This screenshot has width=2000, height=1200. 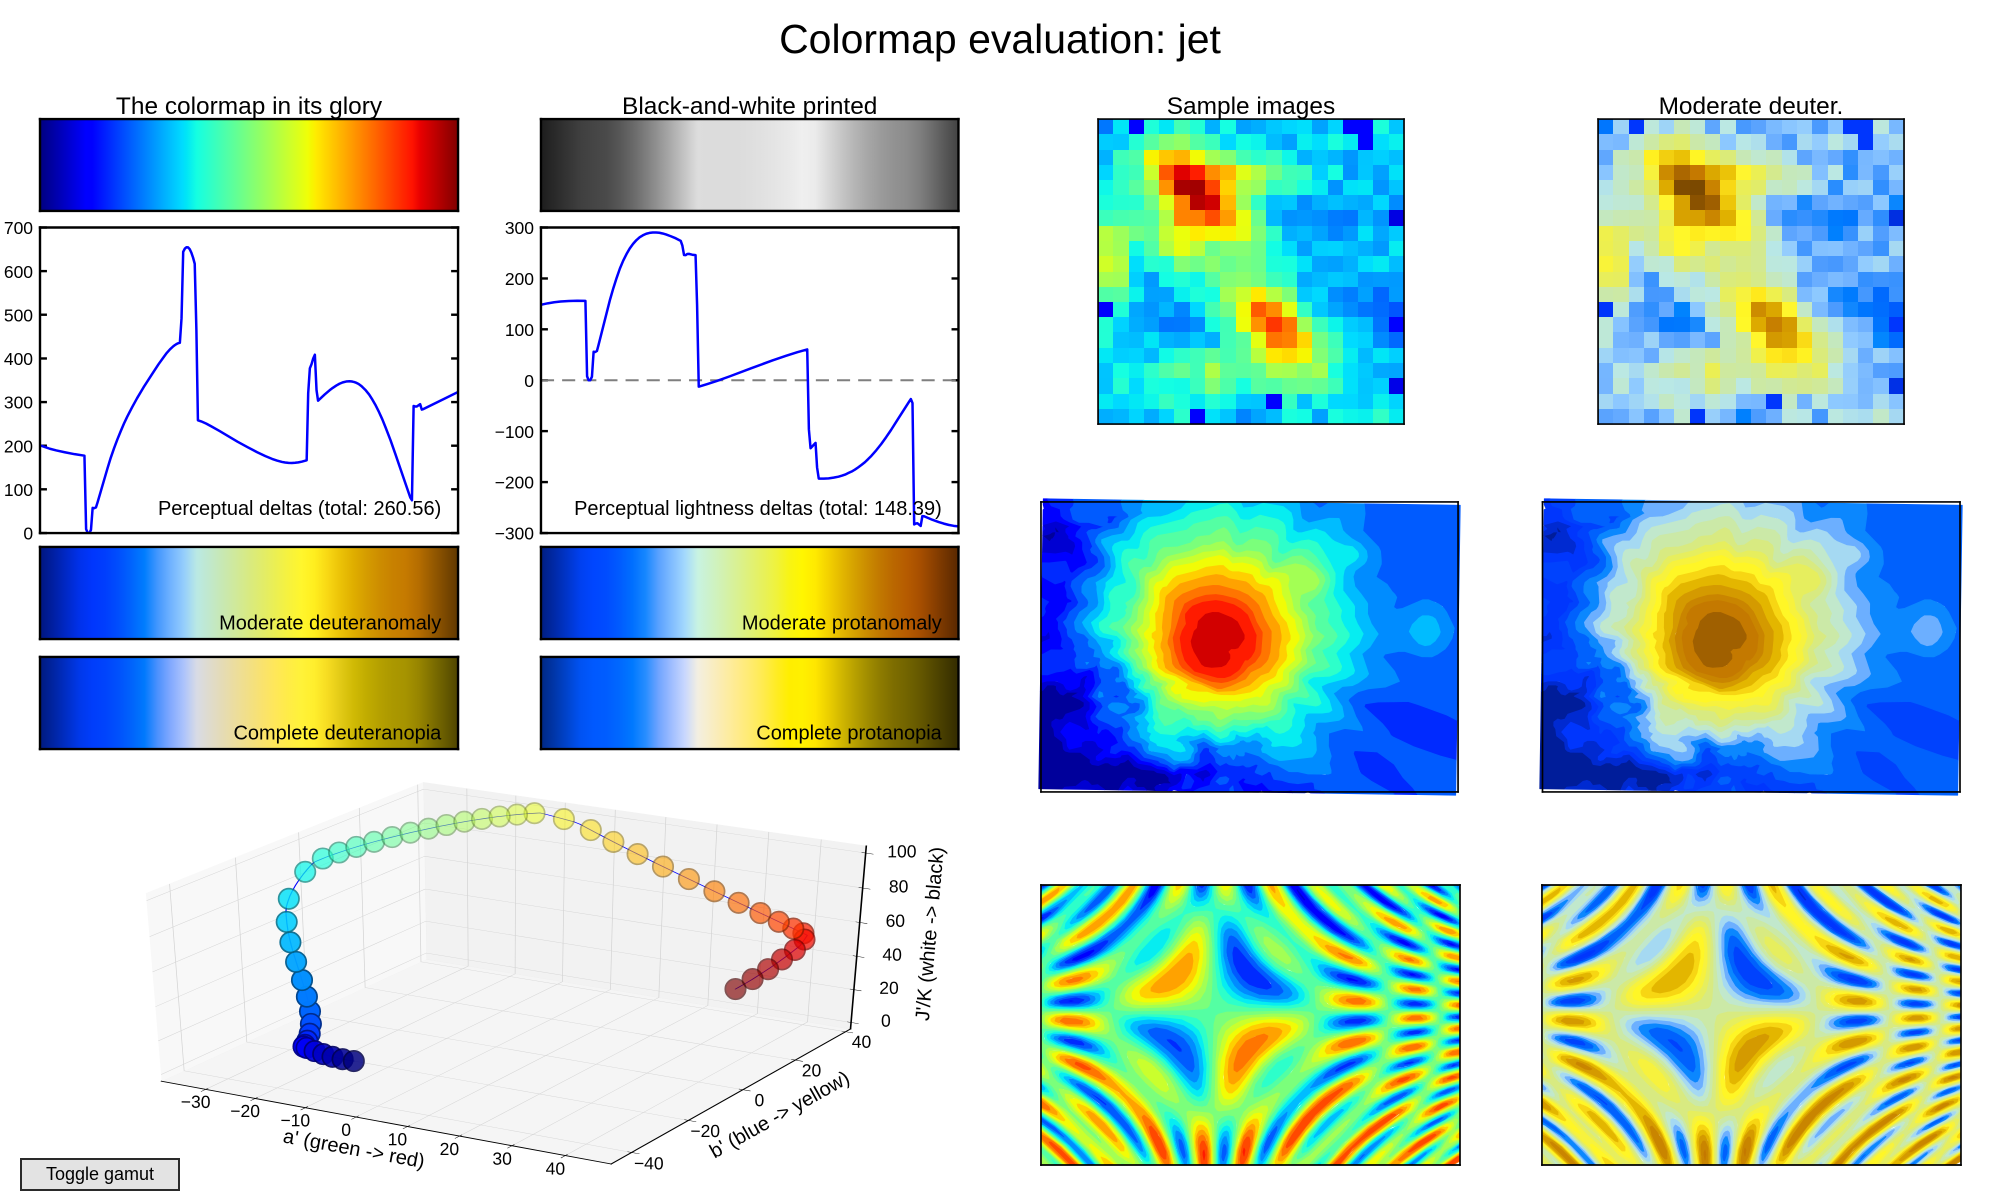 What do you see at coordinates (515, 483) in the screenshot?
I see `svg-text: −200` at bounding box center [515, 483].